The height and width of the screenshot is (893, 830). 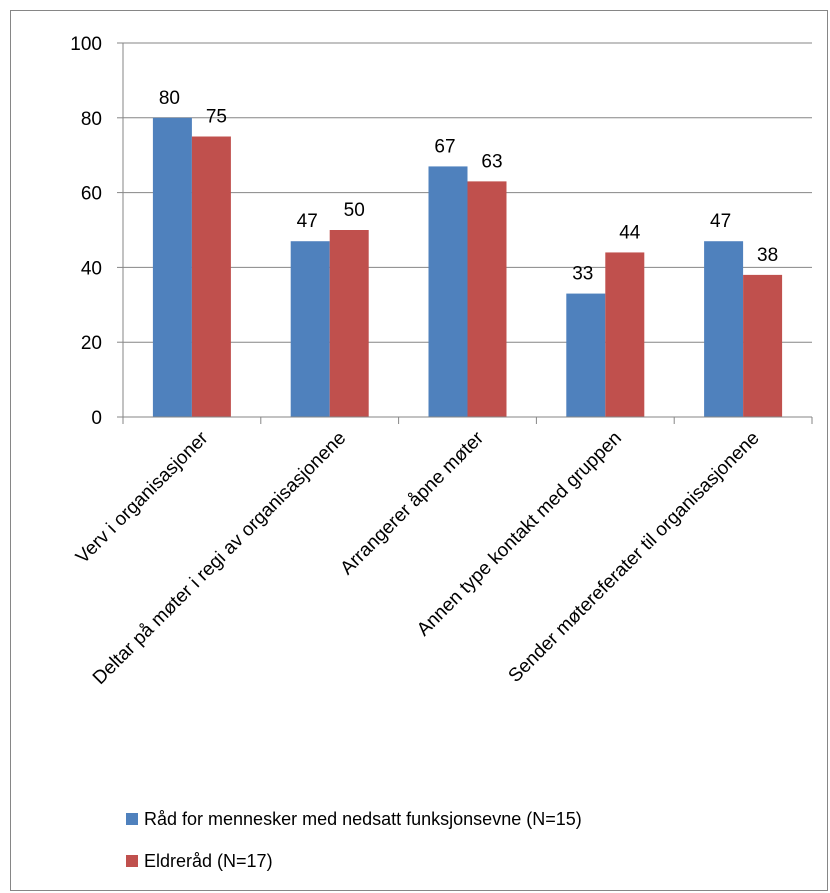 What do you see at coordinates (91, 268) in the screenshot?
I see `y-tick-label: 40` at bounding box center [91, 268].